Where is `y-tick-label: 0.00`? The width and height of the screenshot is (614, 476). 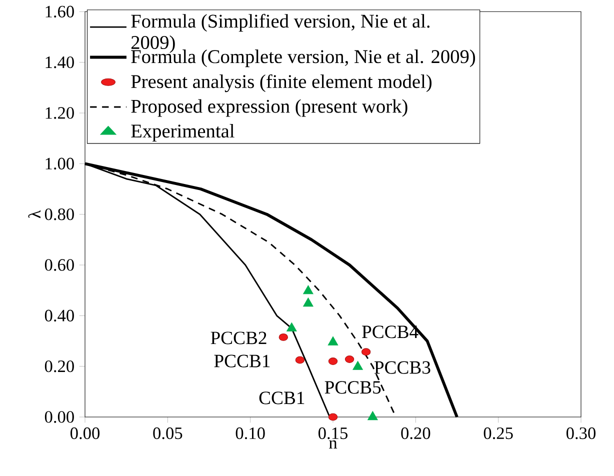
y-tick-label: 0.00 is located at coordinates (59, 417).